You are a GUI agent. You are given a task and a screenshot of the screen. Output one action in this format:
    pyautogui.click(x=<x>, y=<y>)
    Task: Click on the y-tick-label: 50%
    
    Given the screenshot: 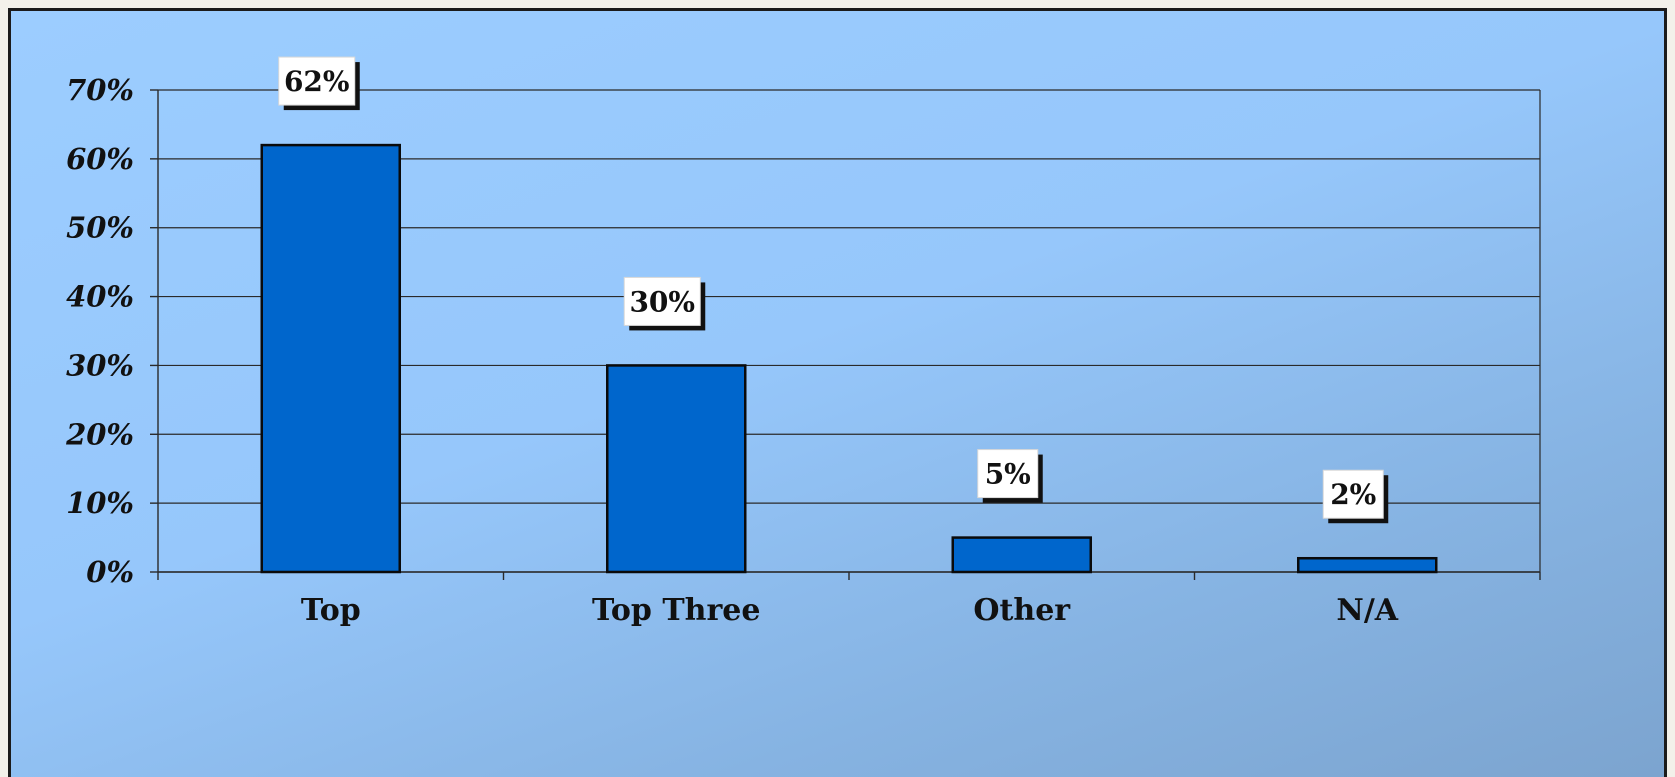 What is the action you would take?
    pyautogui.click(x=100, y=228)
    